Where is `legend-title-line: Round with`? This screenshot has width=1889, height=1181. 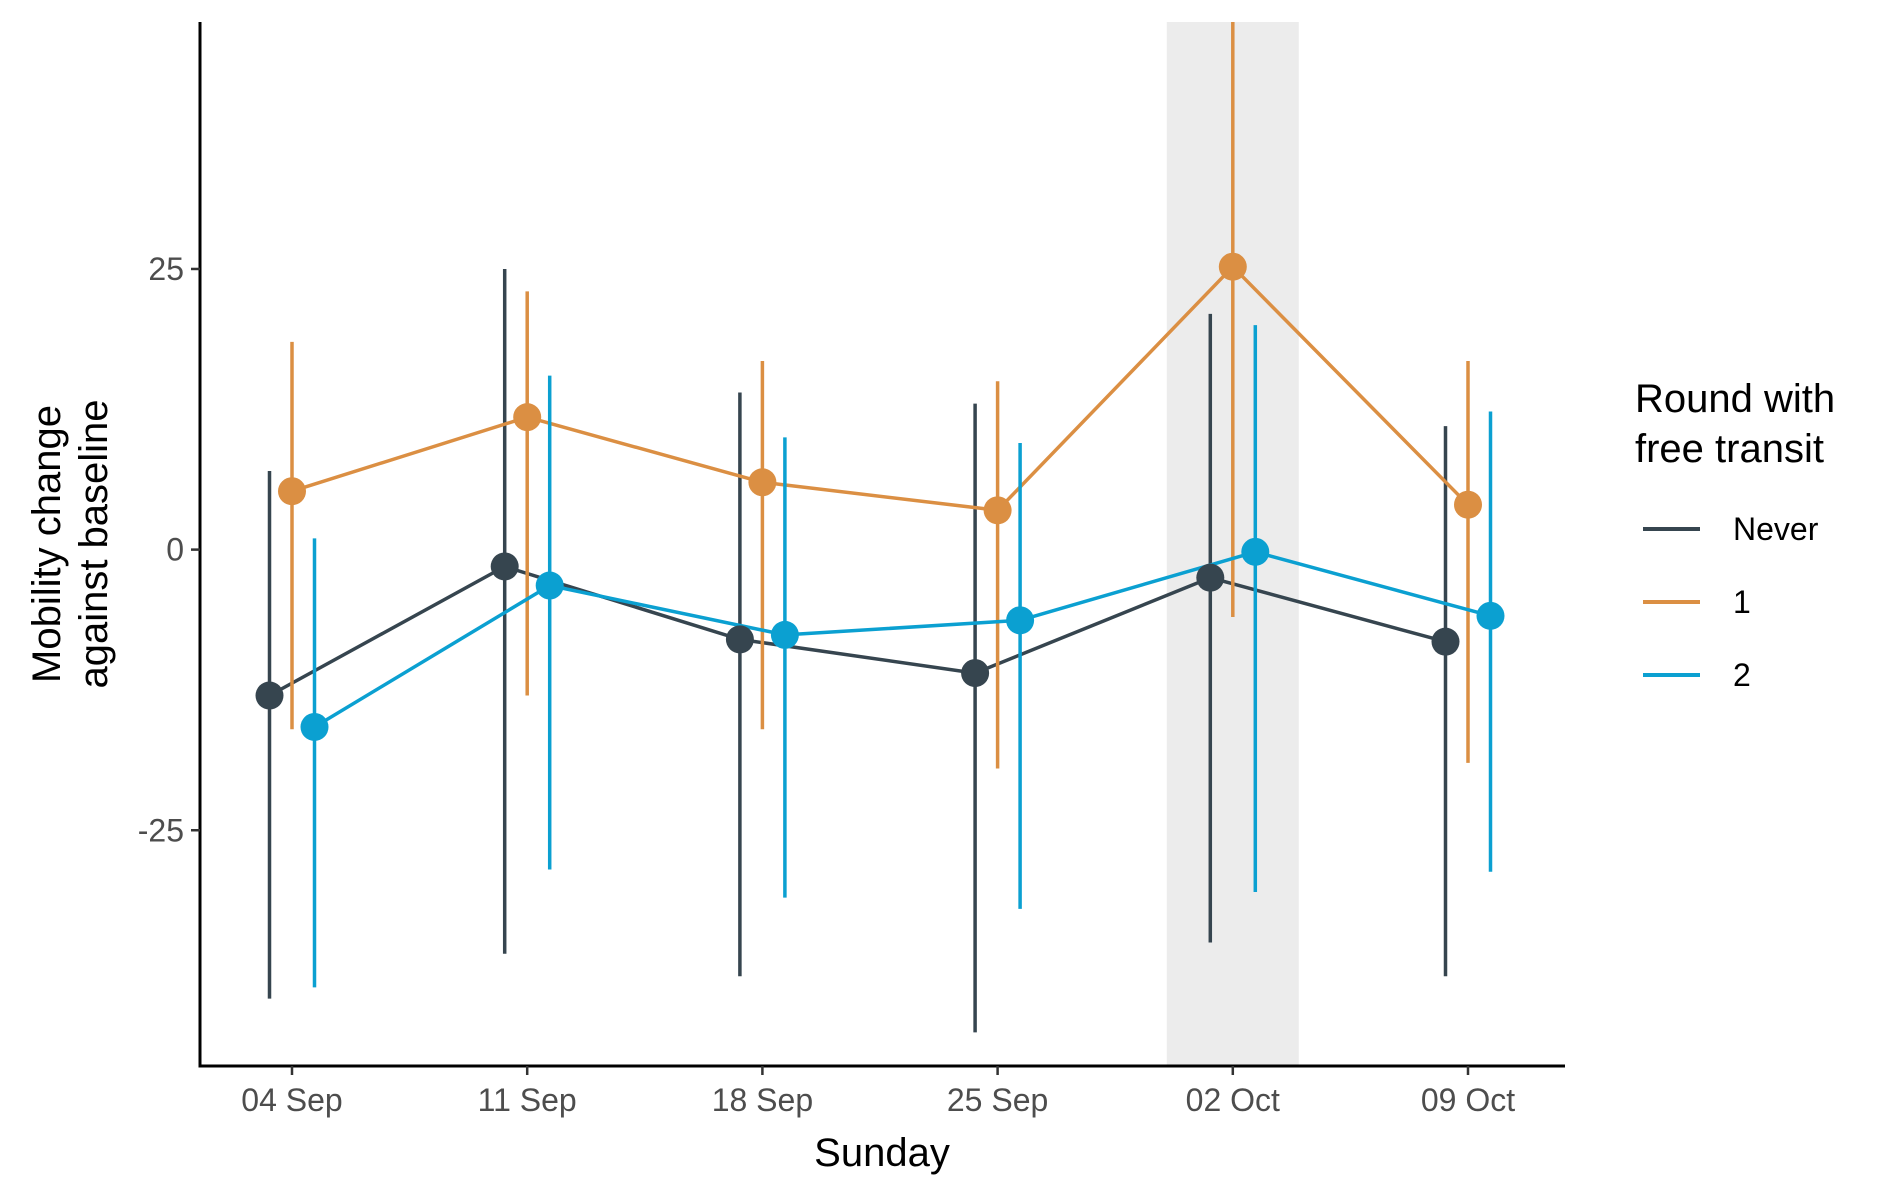
legend-title-line: Round with is located at coordinates (1735, 399).